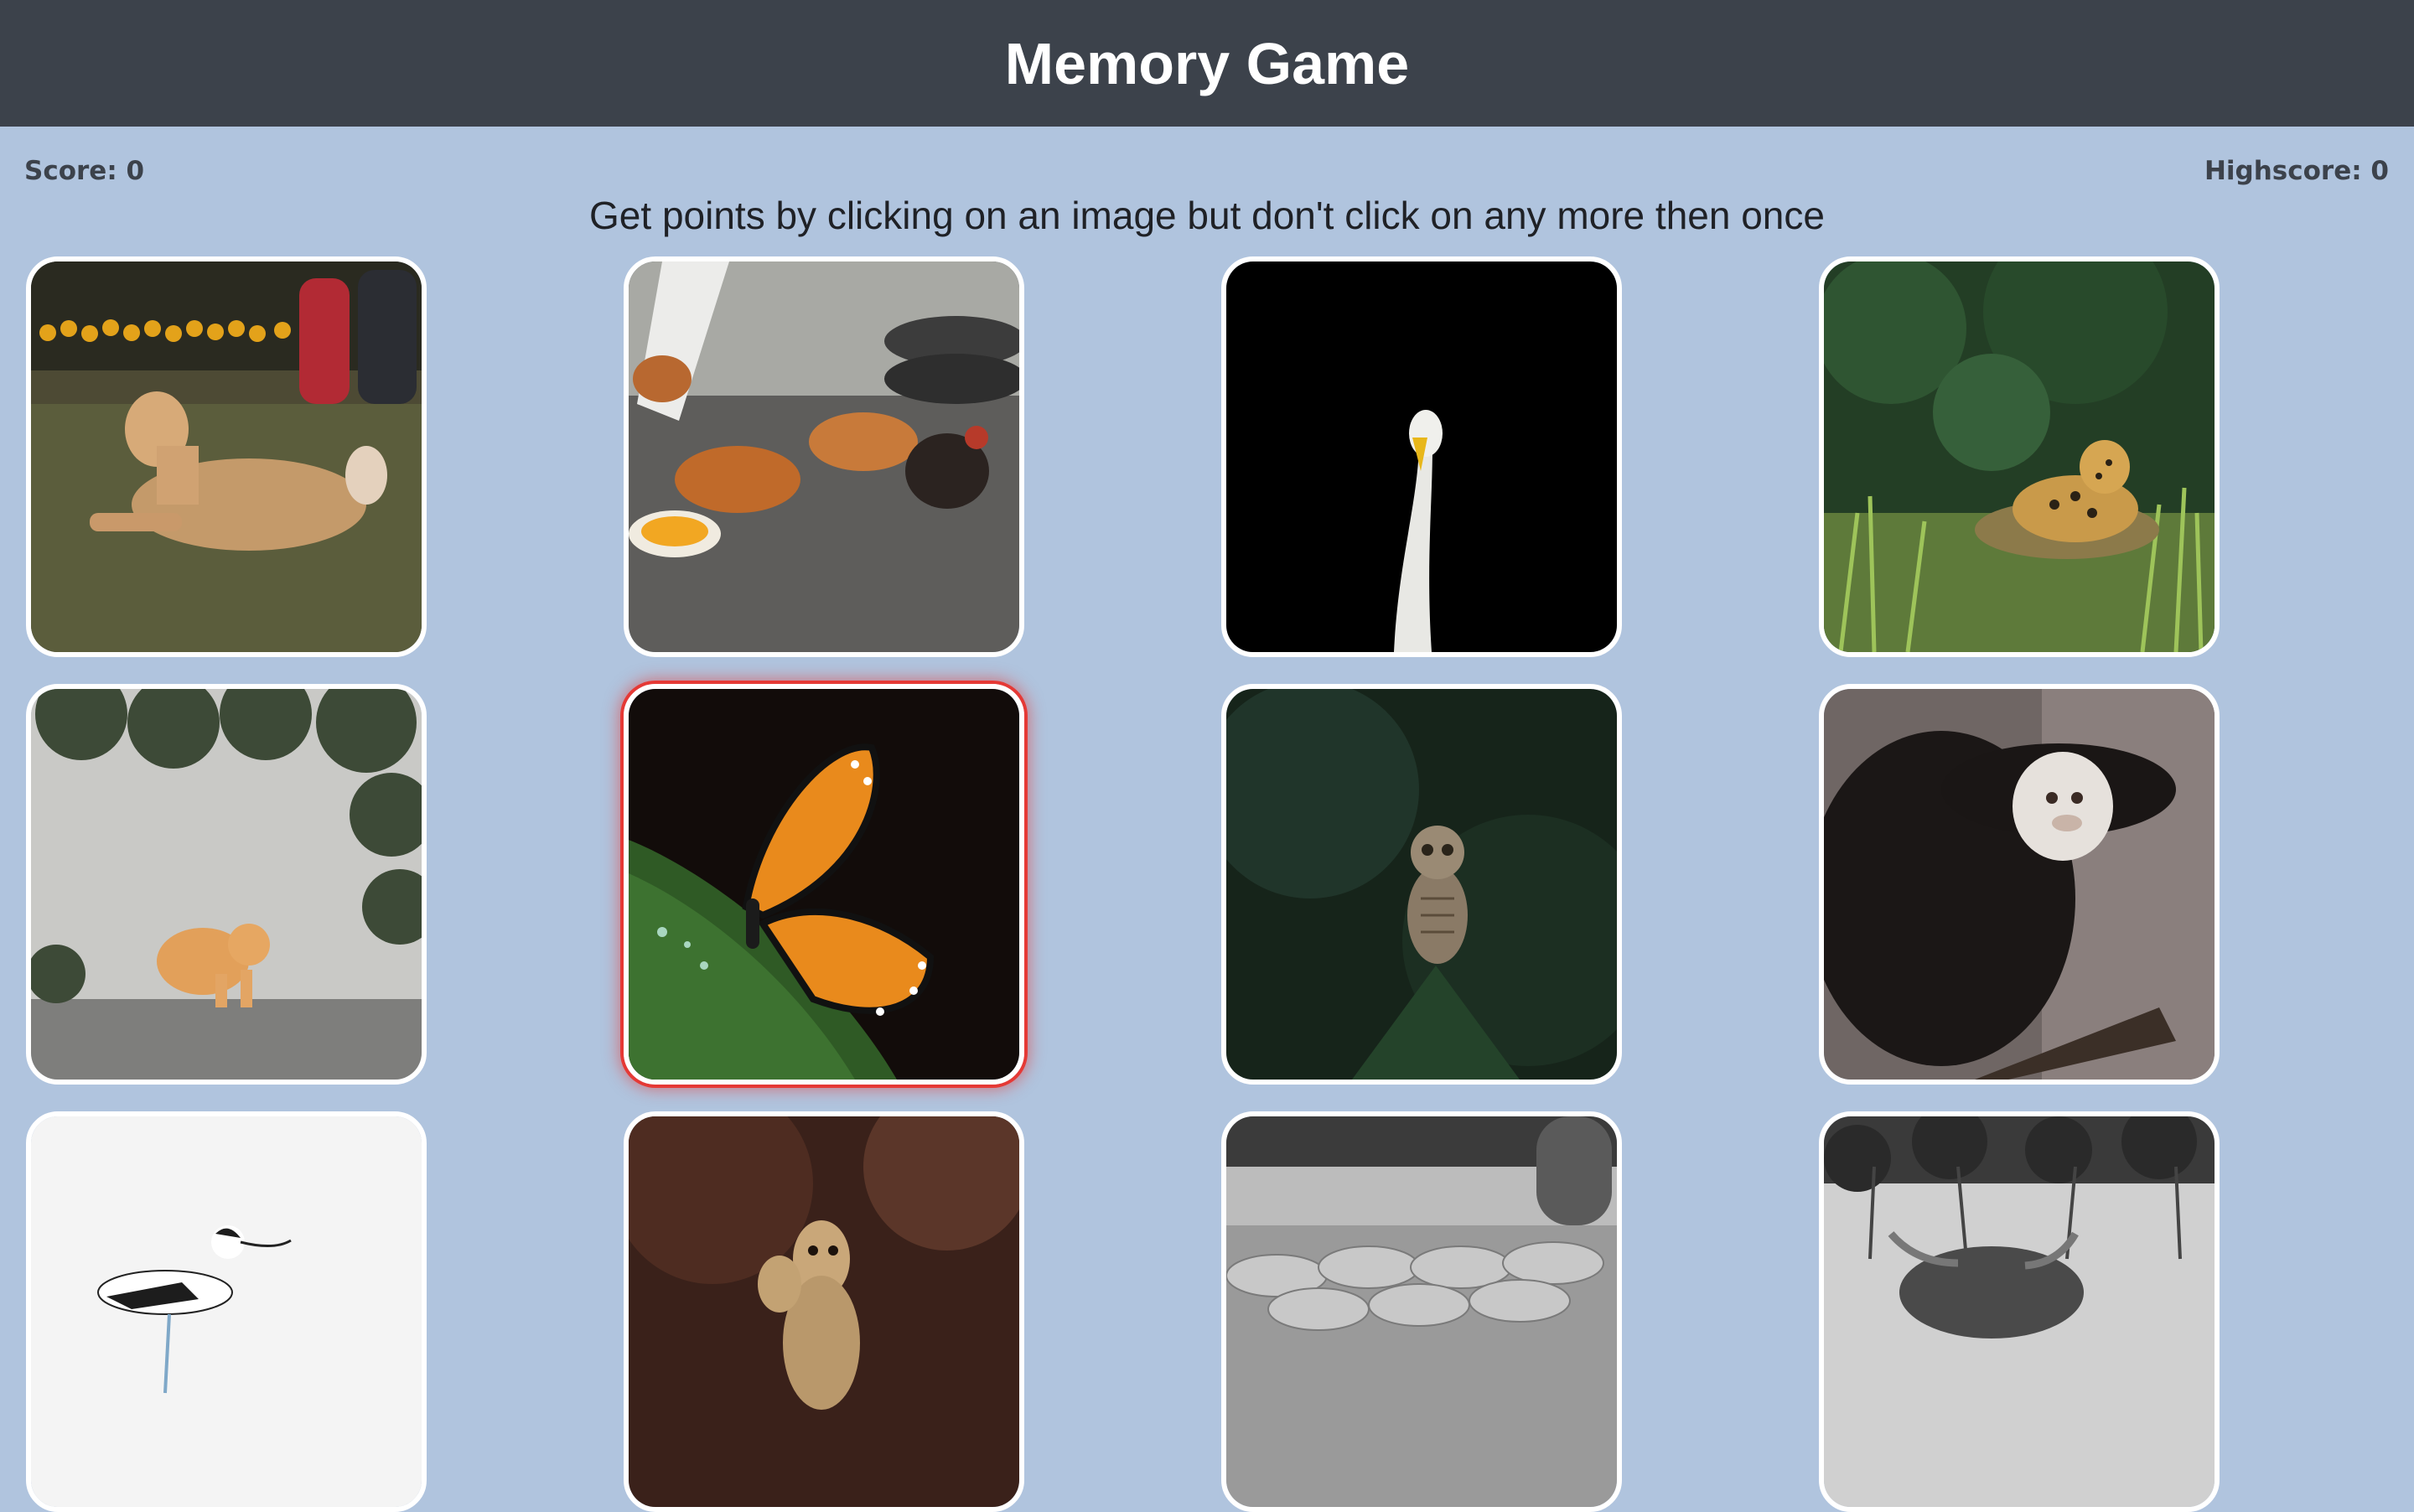  I want to click on swan-image, so click(1421, 456).